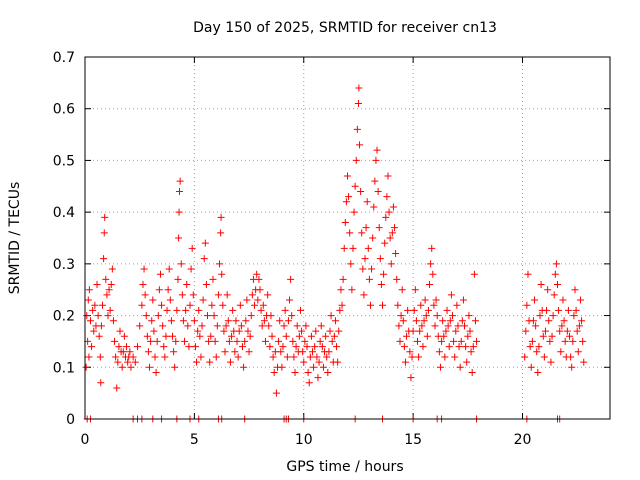 The height and width of the screenshot is (480, 640). What do you see at coordinates (70, 420) in the screenshot?
I see `y-tick-label: 0` at bounding box center [70, 420].